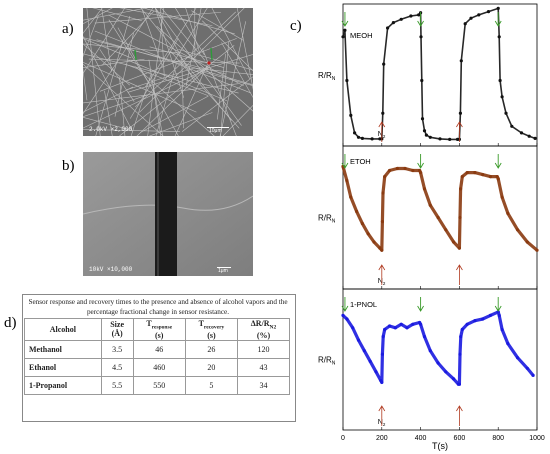  What do you see at coordinates (439, 74) in the screenshot?
I see `series-line` at bounding box center [439, 74].